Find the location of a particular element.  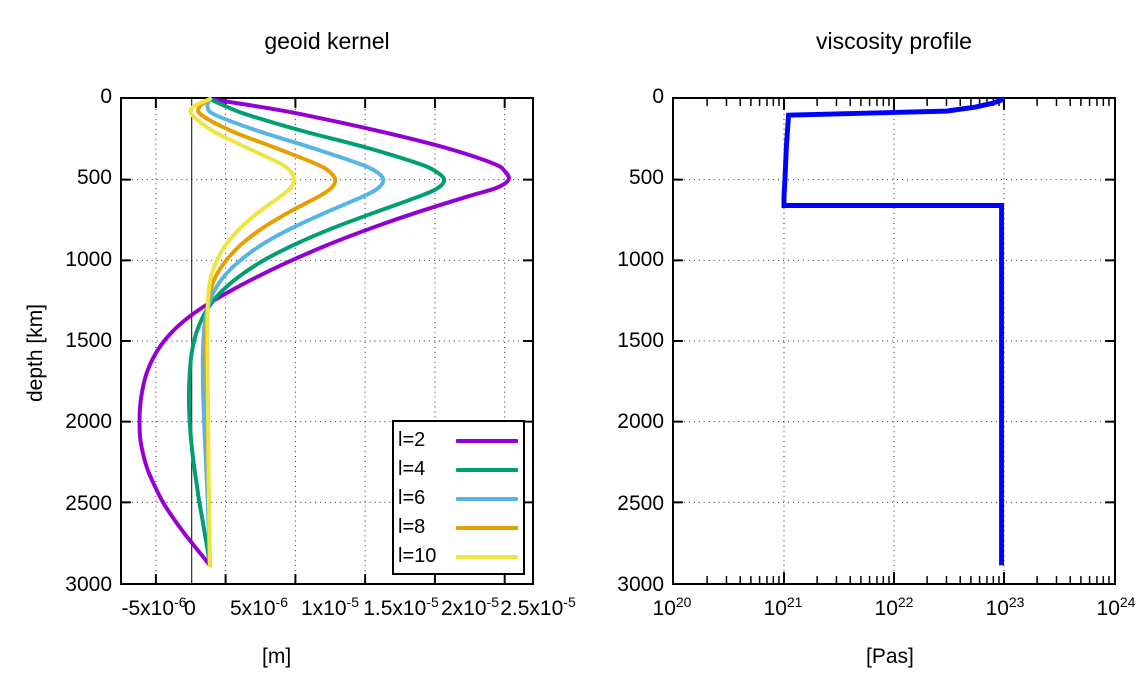

xtick-base: 0 is located at coordinates (190, 608).